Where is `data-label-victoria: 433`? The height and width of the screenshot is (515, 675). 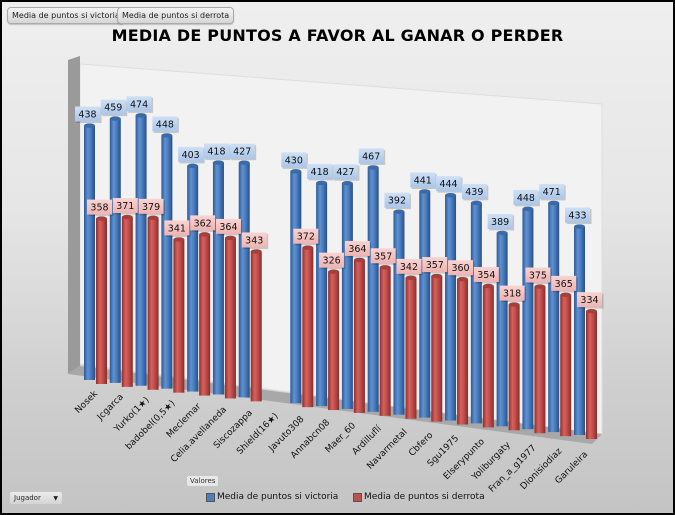
data-label-victoria: 433 is located at coordinates (578, 216).